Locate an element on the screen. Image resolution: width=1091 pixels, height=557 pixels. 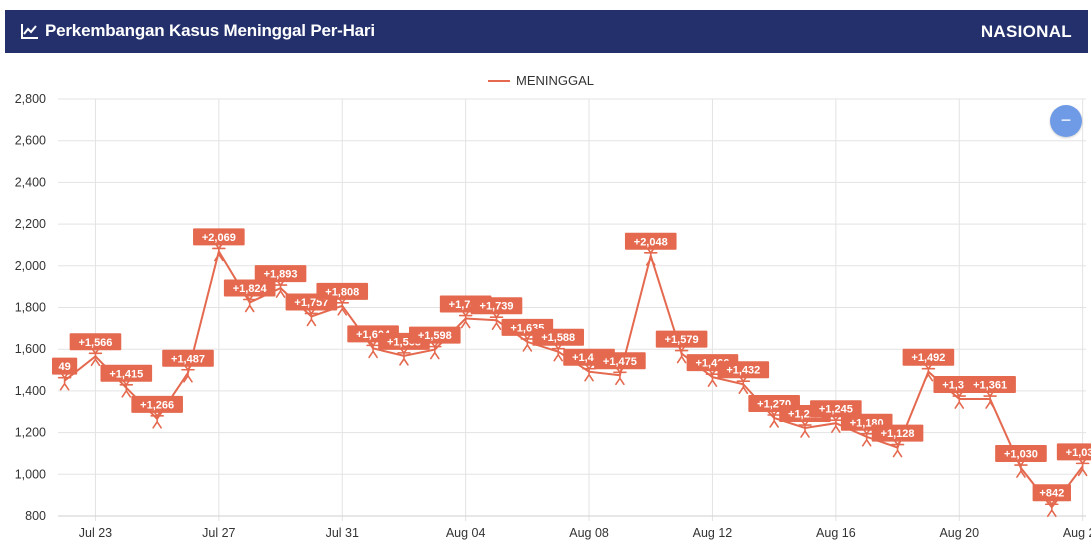
data-label: +1,038 is located at coordinates (1073, 452).